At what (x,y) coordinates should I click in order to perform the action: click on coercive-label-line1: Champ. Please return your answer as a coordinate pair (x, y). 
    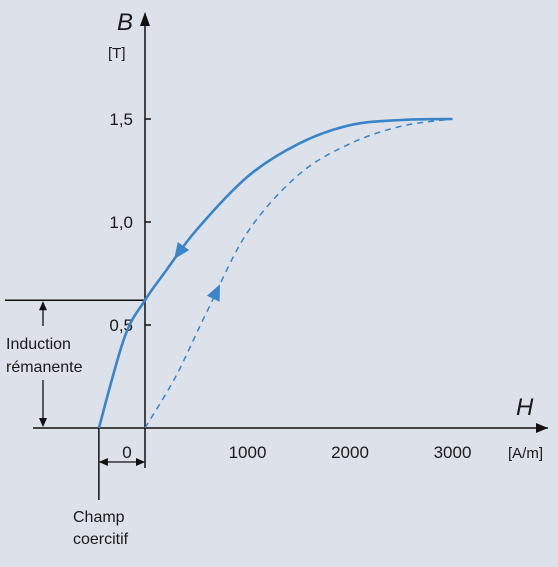
    Looking at the image, I should click on (99, 517).